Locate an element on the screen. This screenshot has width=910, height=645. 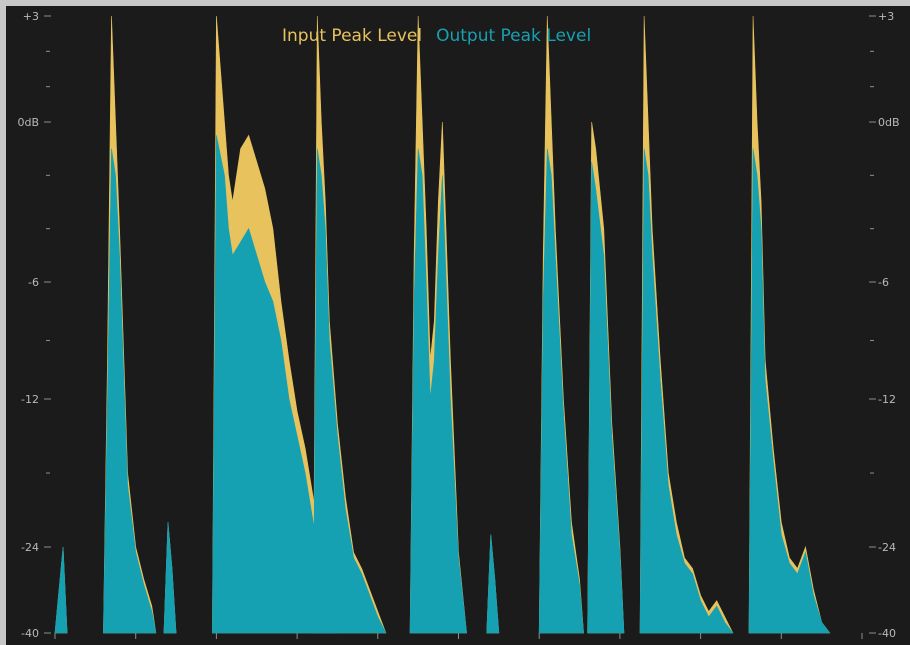
left-scale-label: -24 is located at coordinates (30, 547).